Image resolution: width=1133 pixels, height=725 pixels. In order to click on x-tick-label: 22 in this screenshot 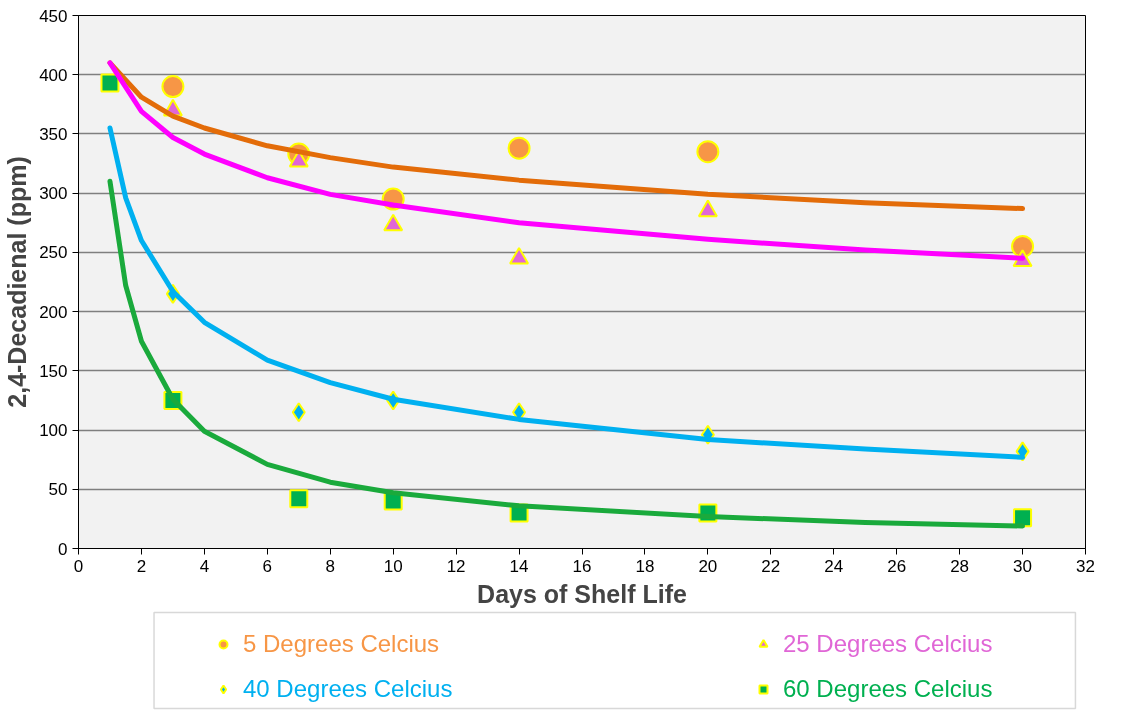, I will do `click(771, 566)`.